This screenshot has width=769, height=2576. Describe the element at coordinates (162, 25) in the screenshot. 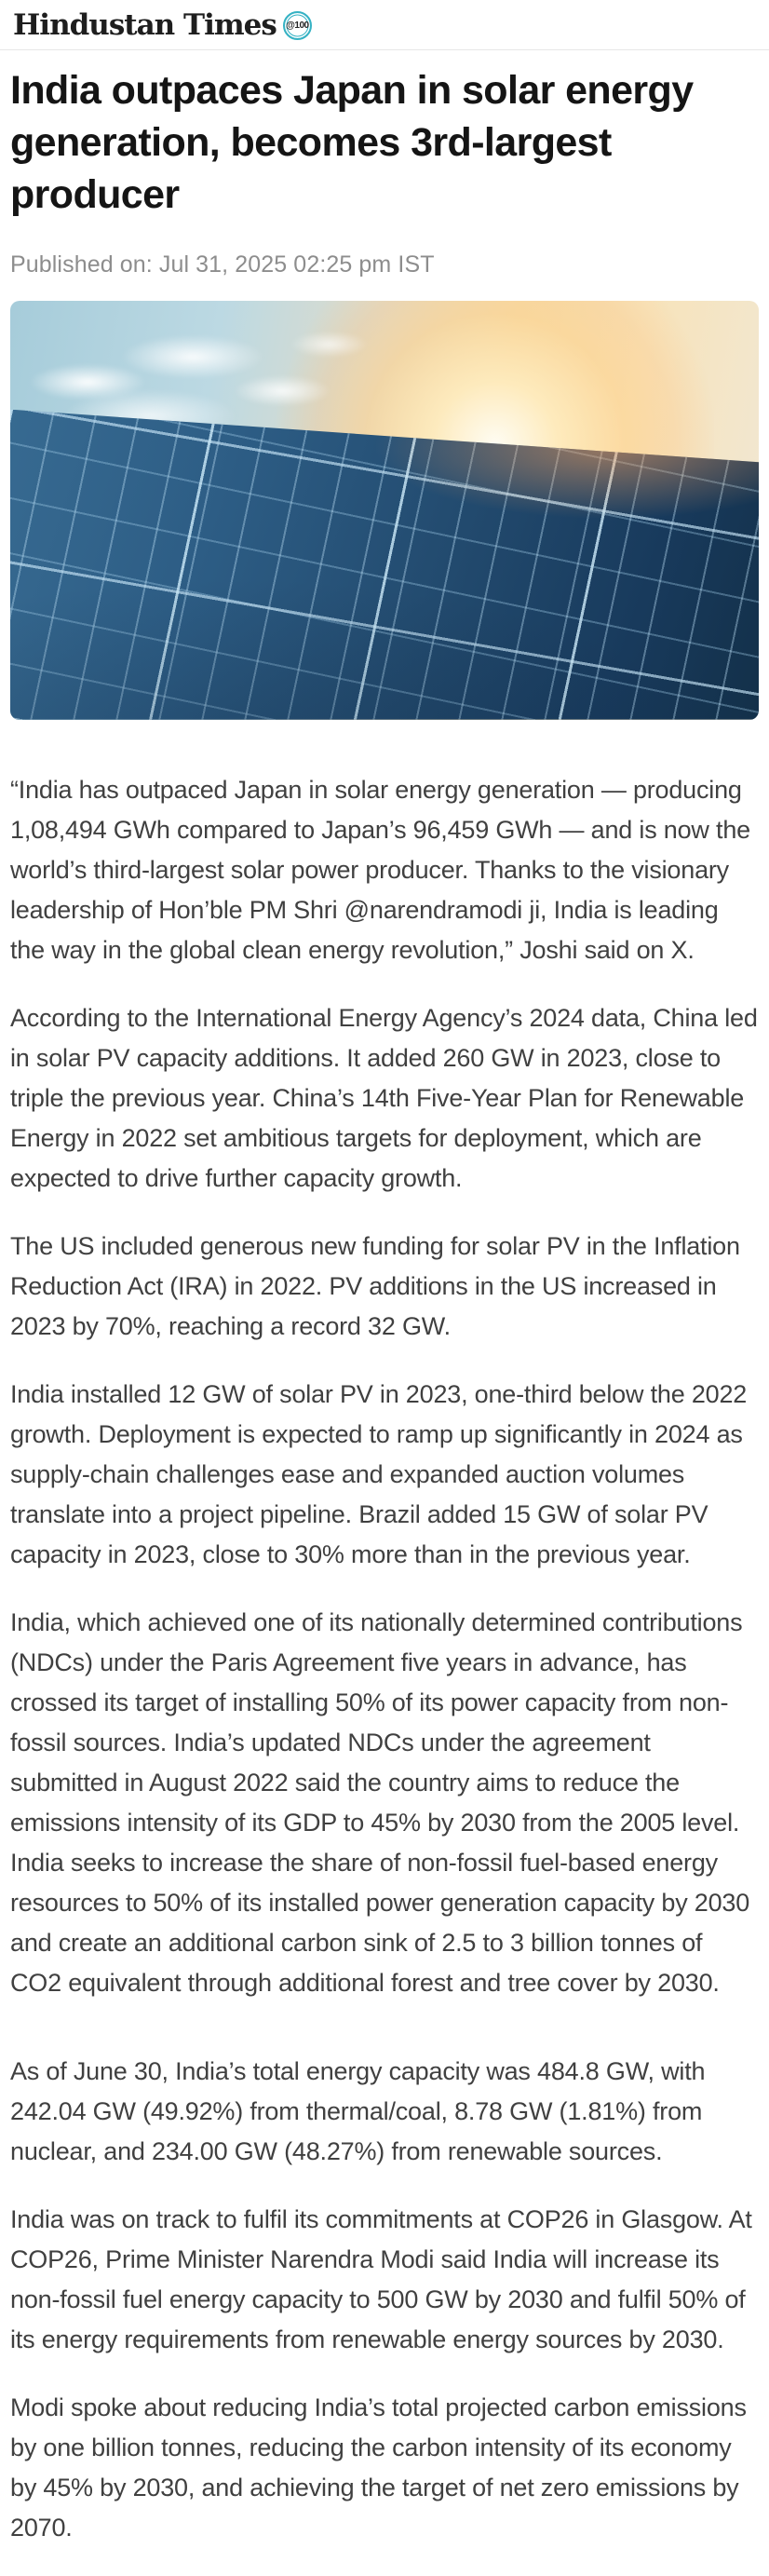

I see `hindustan-times-logo: Hindustan Times @100` at that location.